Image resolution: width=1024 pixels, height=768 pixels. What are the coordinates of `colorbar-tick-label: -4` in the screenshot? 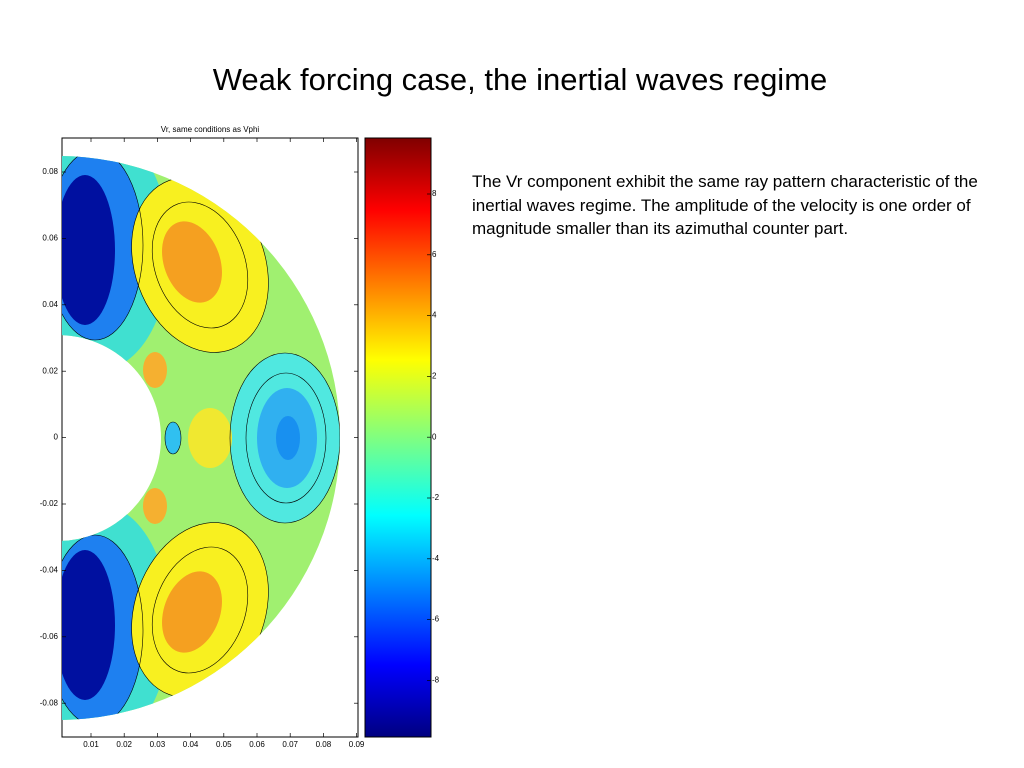 It's located at (436, 558).